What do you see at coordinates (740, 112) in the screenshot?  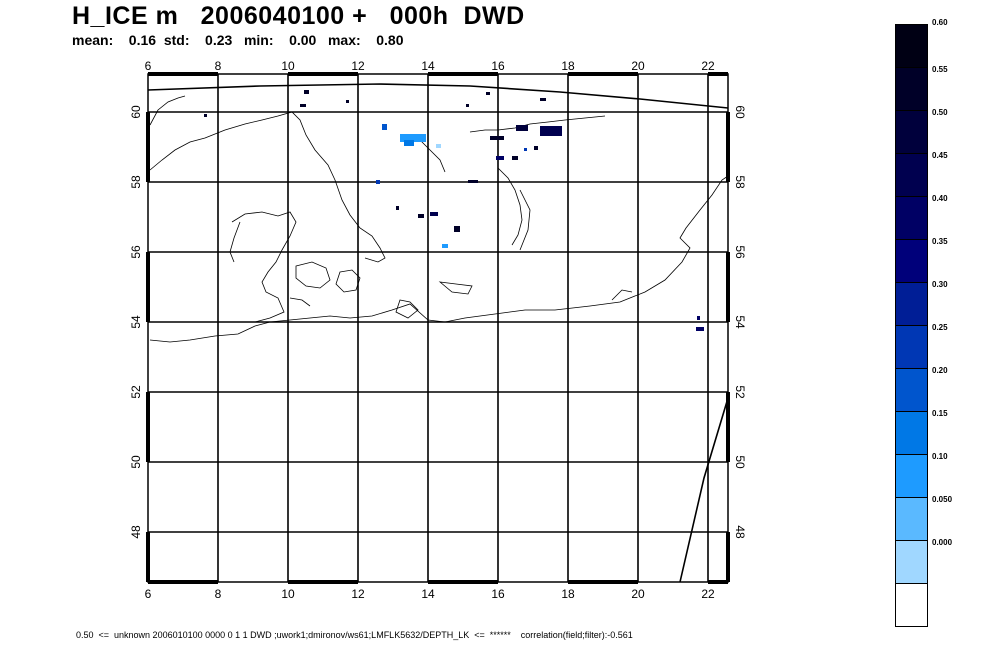 I see `lat-tick-right: 60` at bounding box center [740, 112].